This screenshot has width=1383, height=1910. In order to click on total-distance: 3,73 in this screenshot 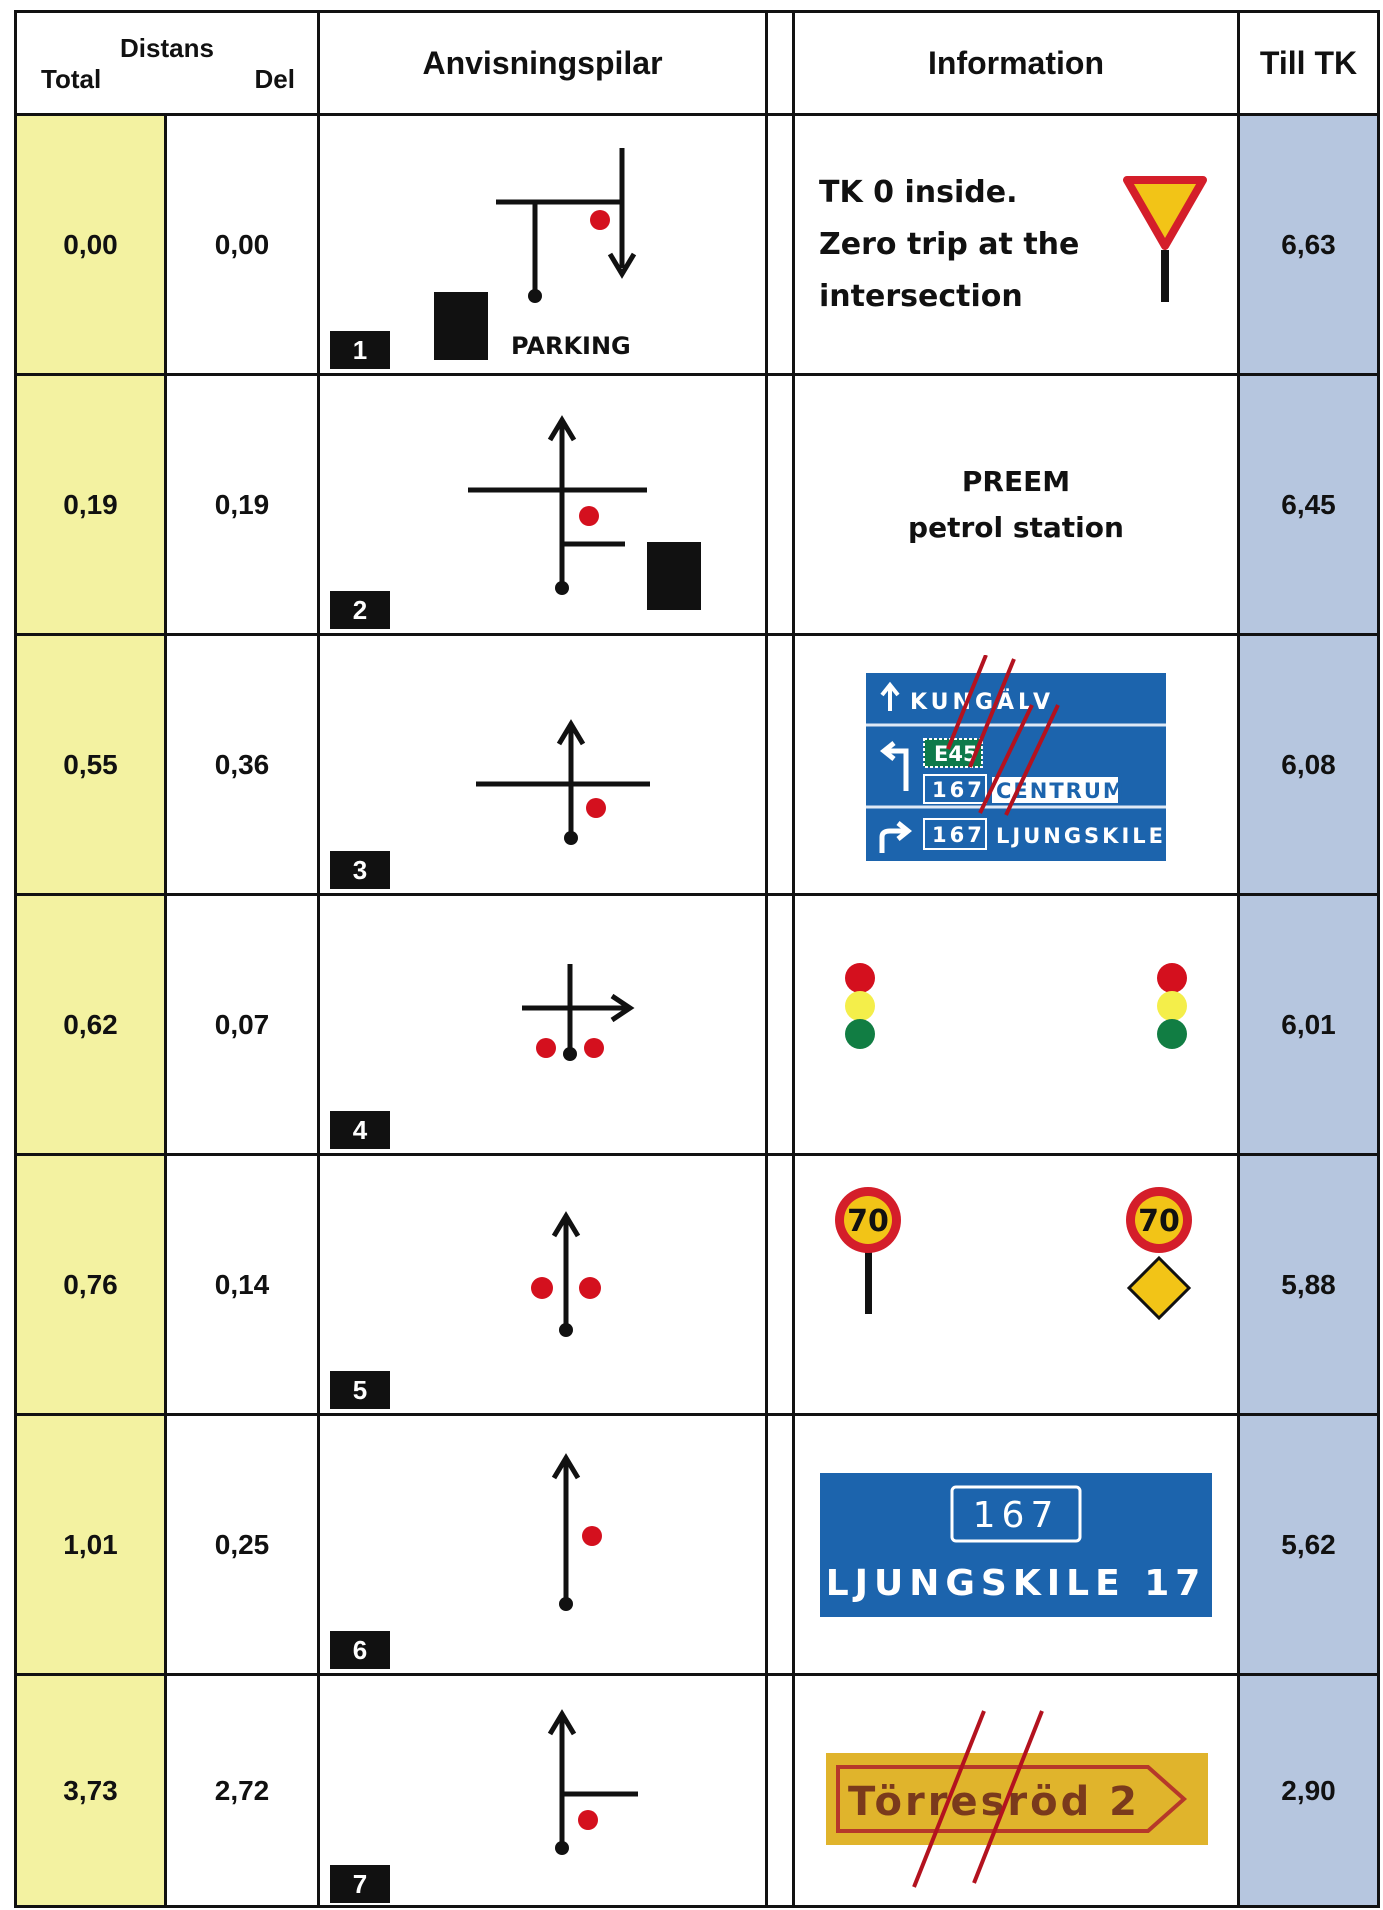, I will do `click(90, 1790)`.